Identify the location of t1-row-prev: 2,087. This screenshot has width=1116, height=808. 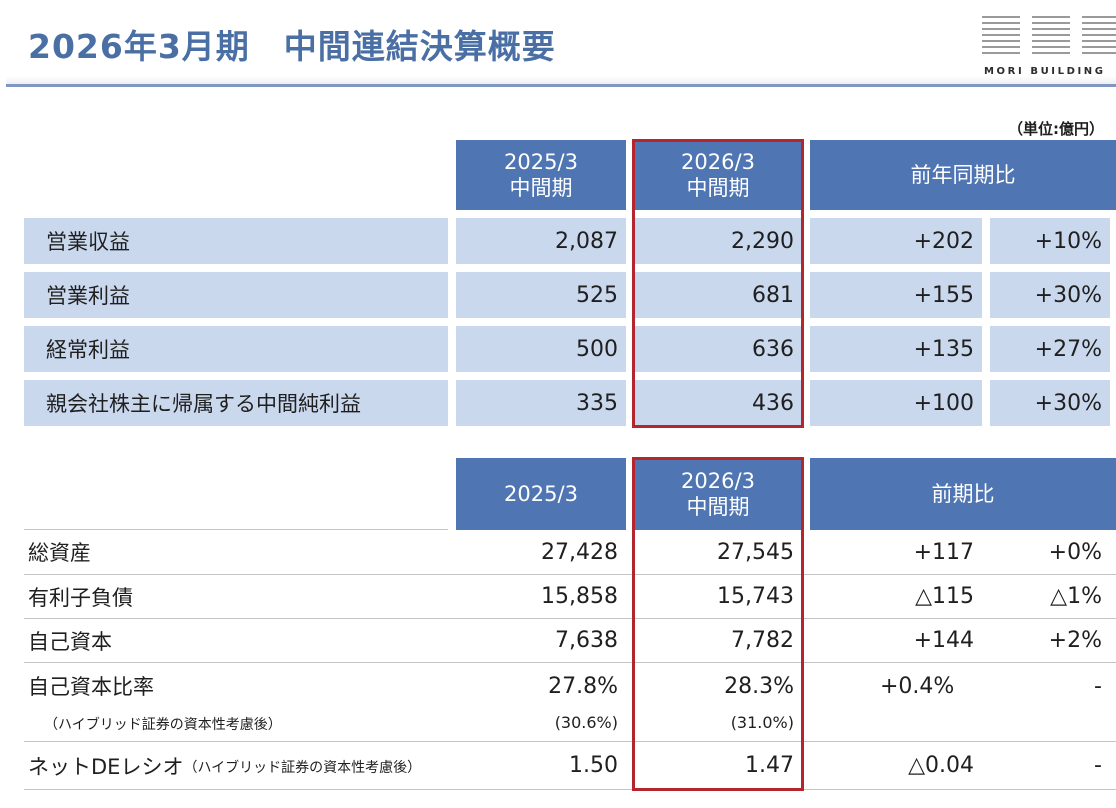
(541, 241).